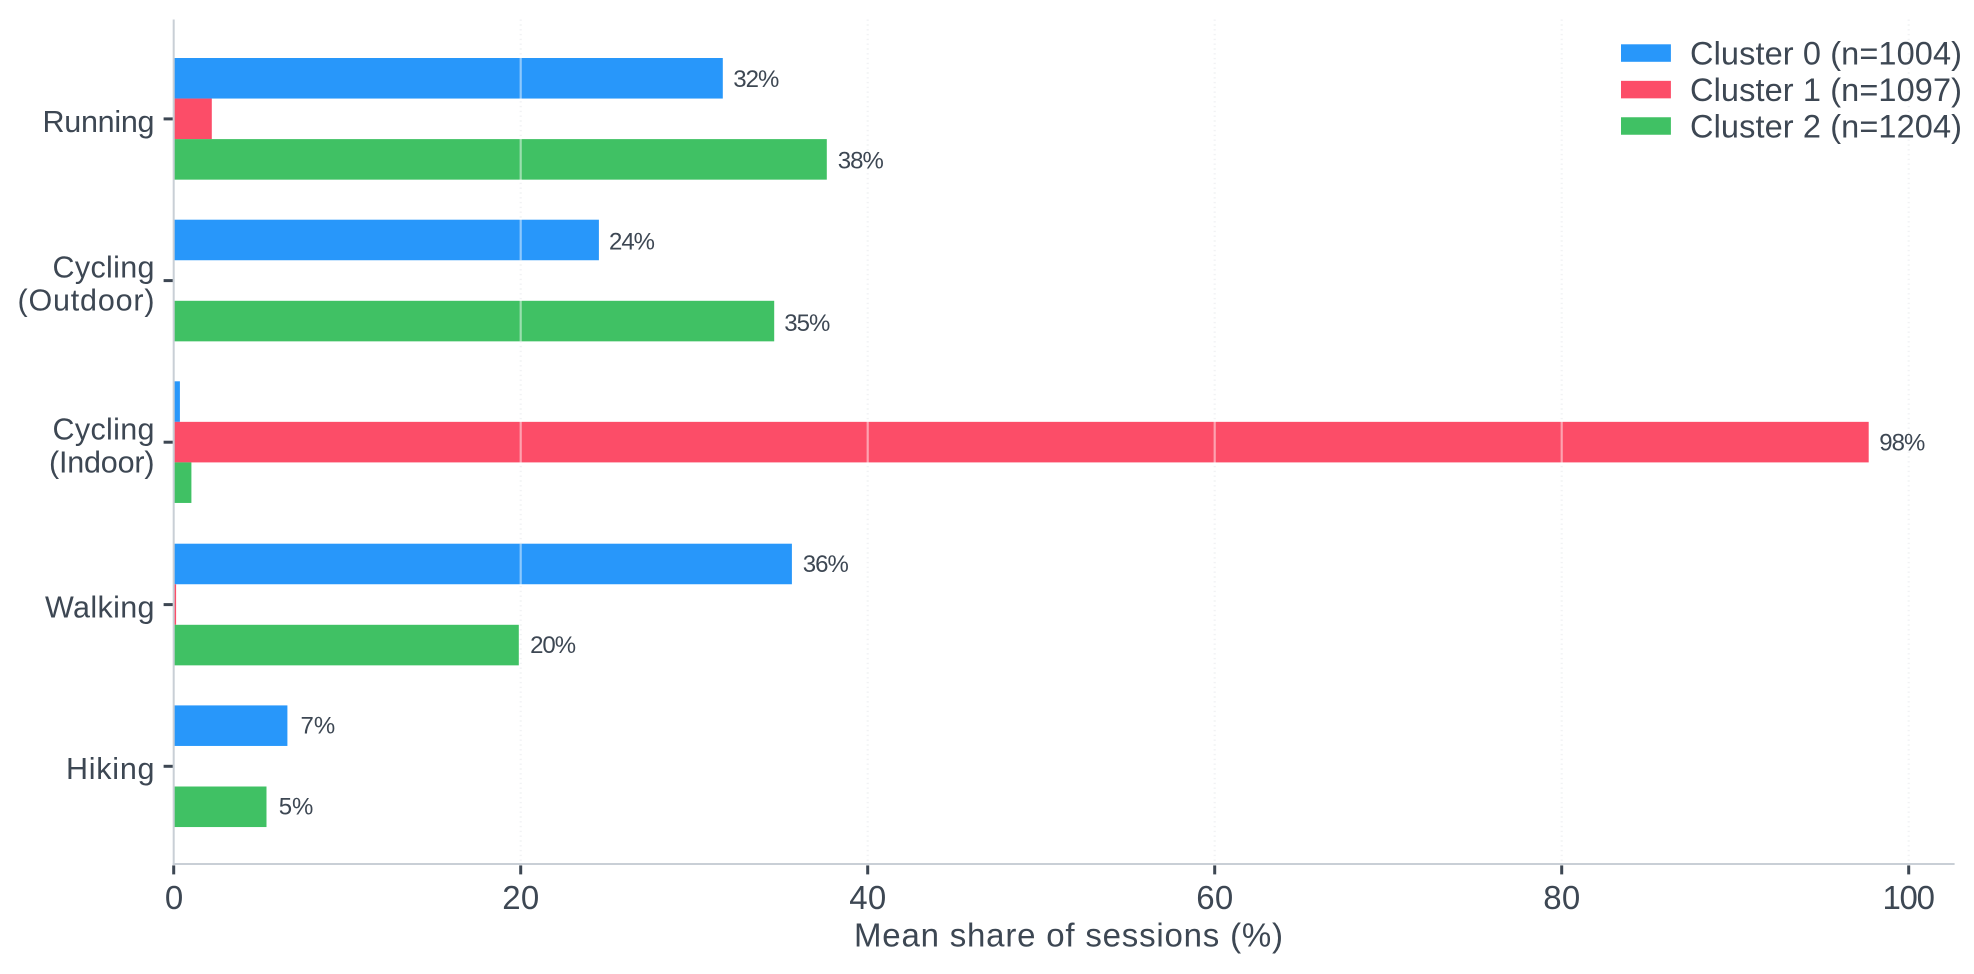  What do you see at coordinates (86, 301) in the screenshot?
I see `svg-text: (Outdoor)` at bounding box center [86, 301].